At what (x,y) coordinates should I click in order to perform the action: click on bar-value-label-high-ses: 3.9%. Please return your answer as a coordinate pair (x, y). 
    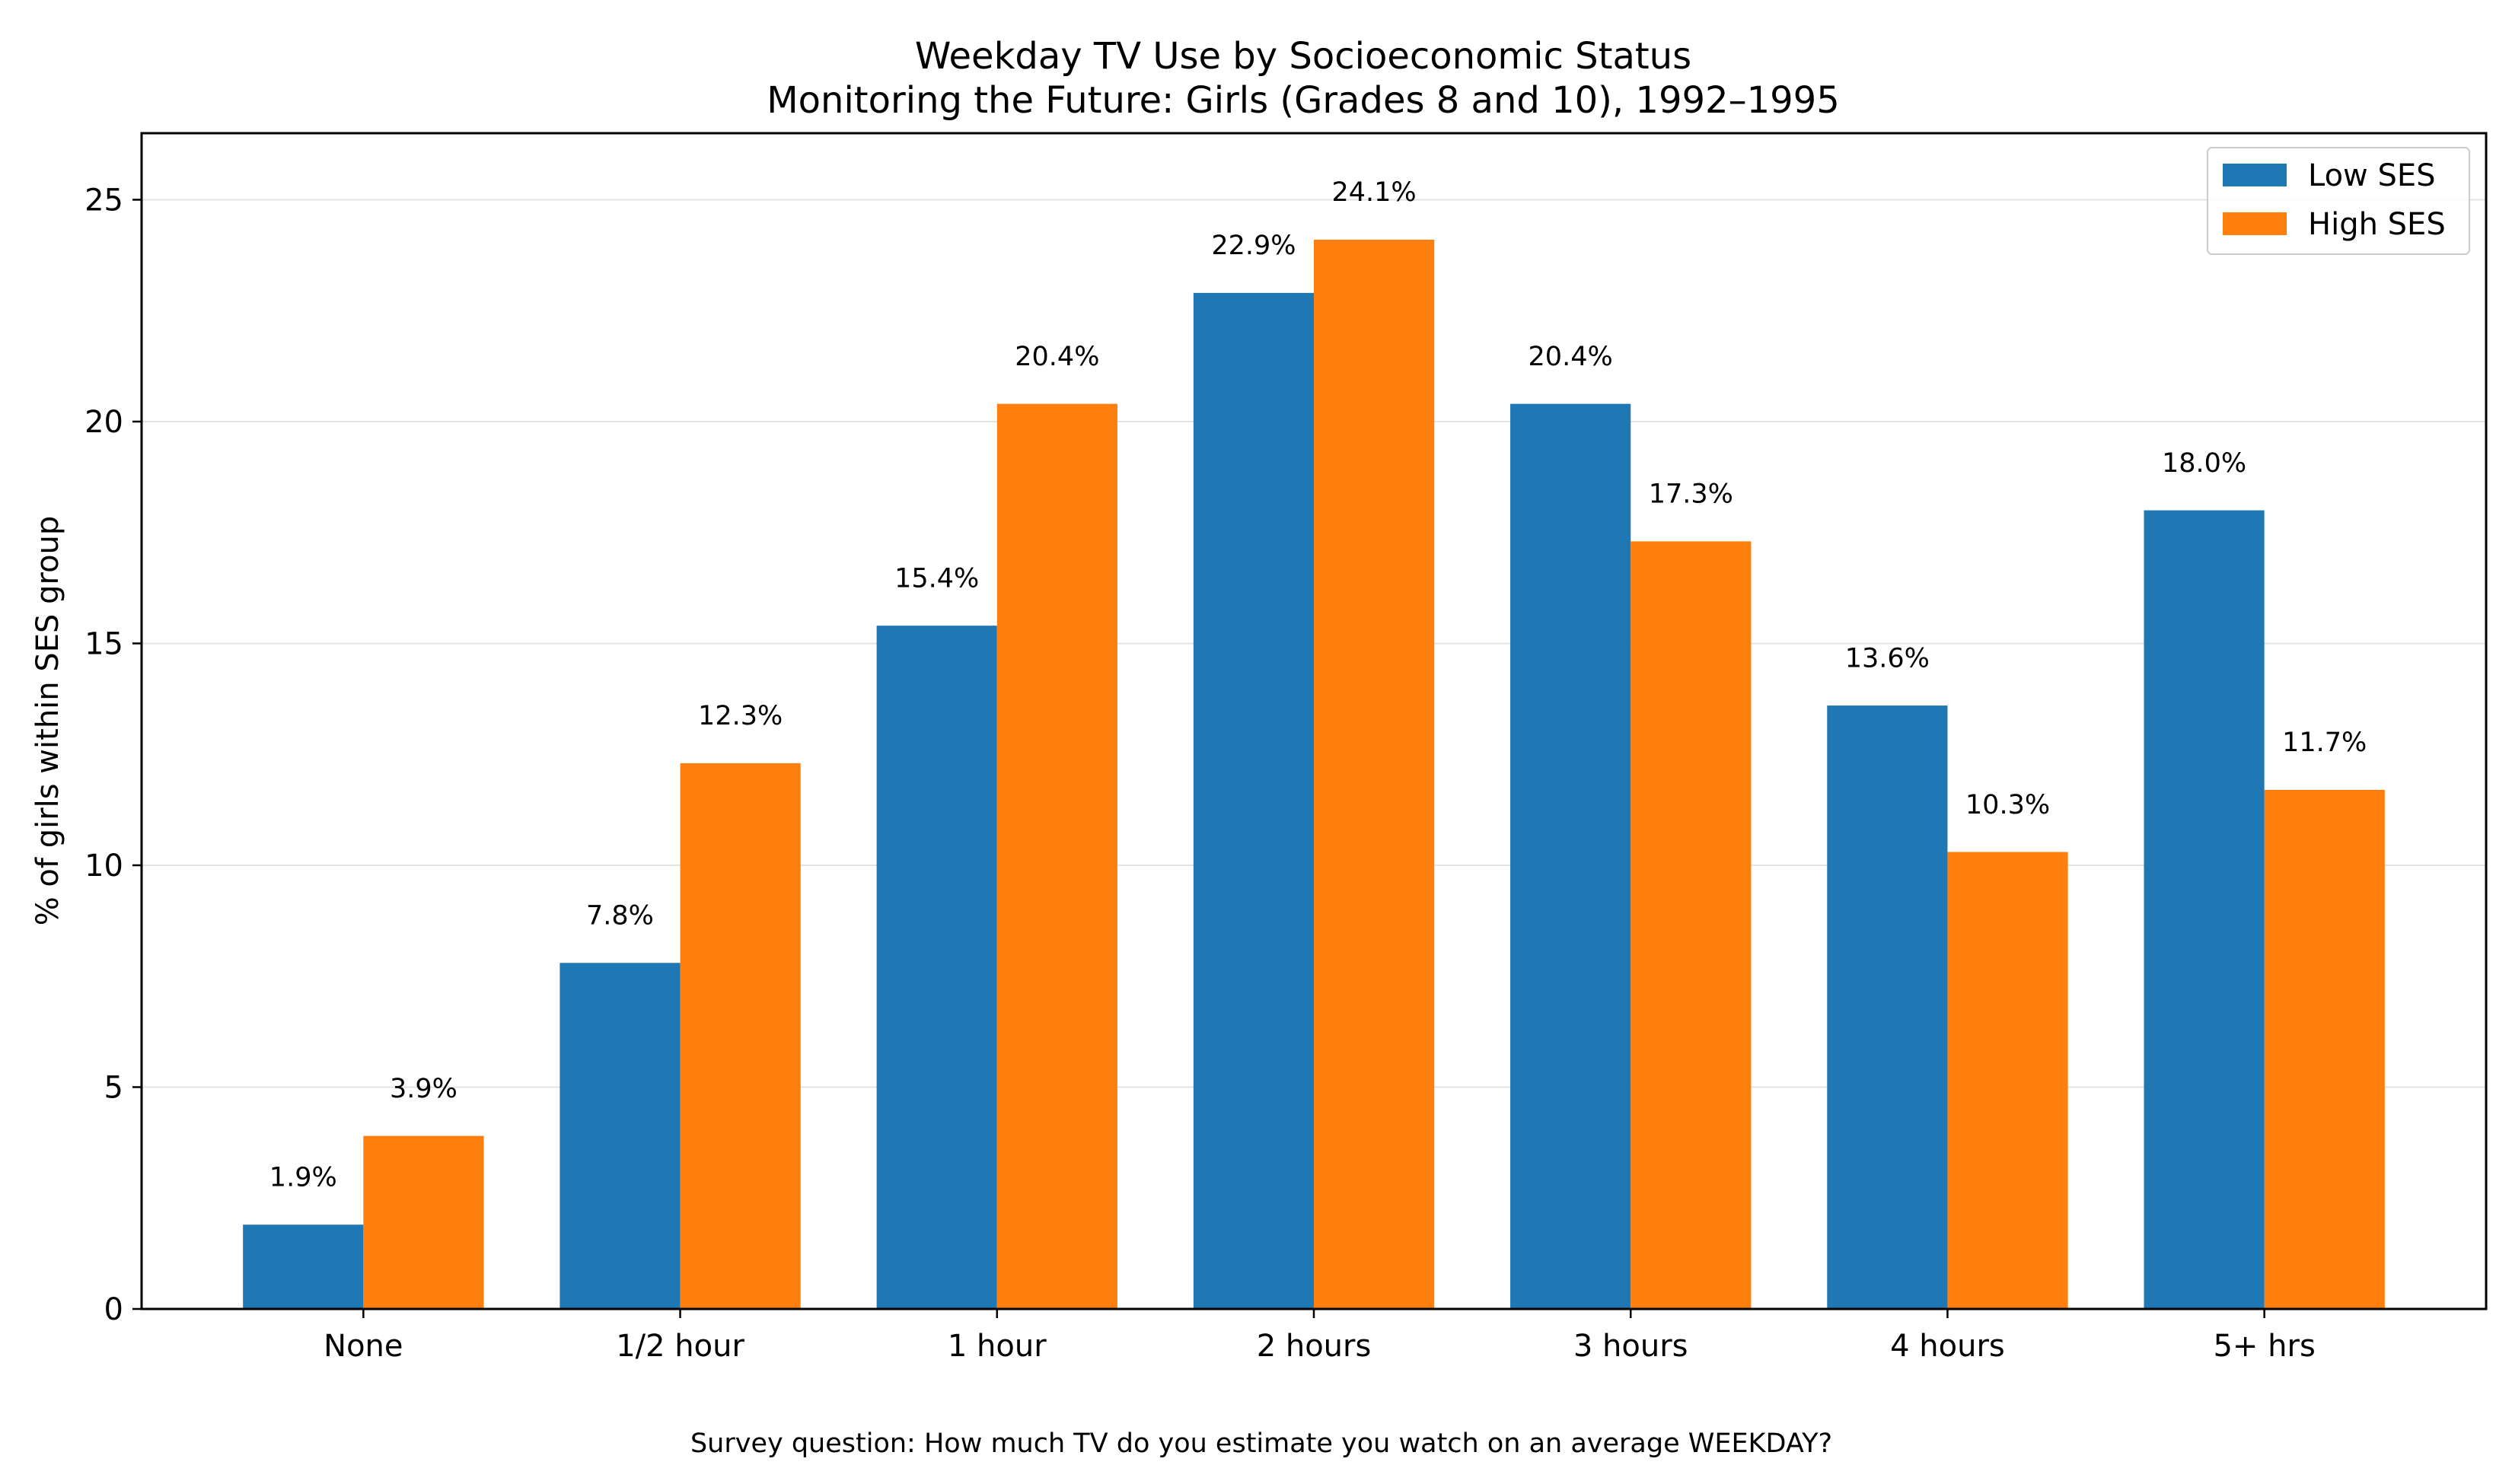
    Looking at the image, I should click on (423, 1089).